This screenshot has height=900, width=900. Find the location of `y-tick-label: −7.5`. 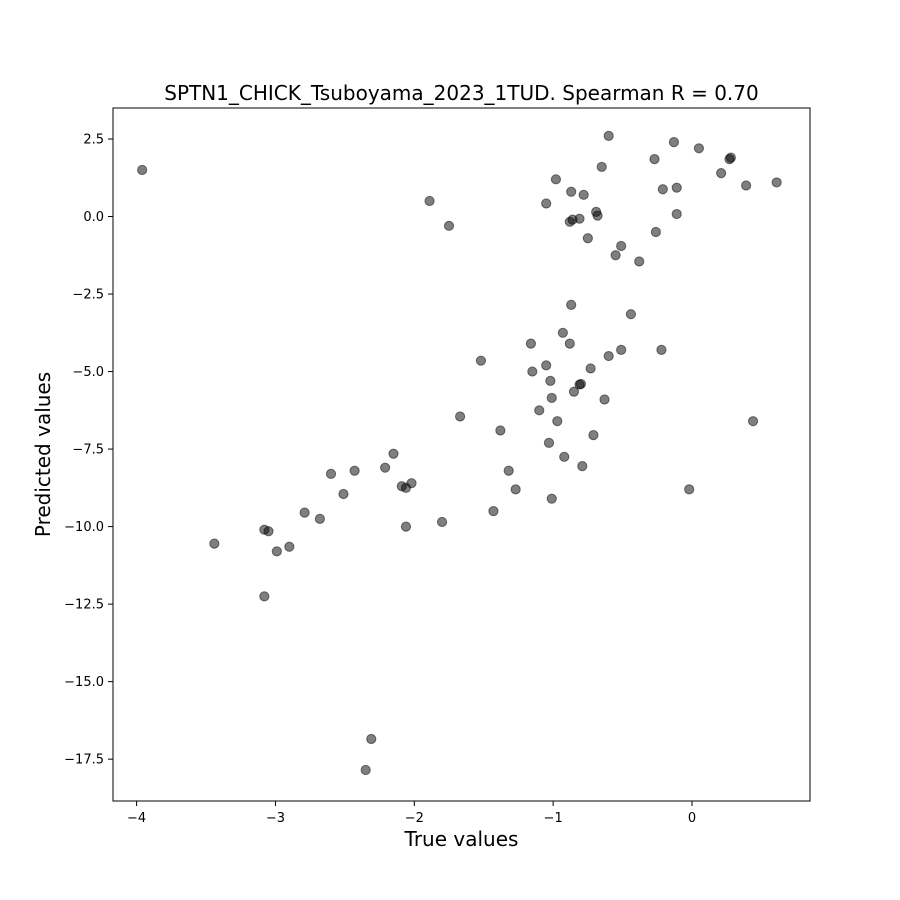

y-tick-label: −7.5 is located at coordinates (88, 450).